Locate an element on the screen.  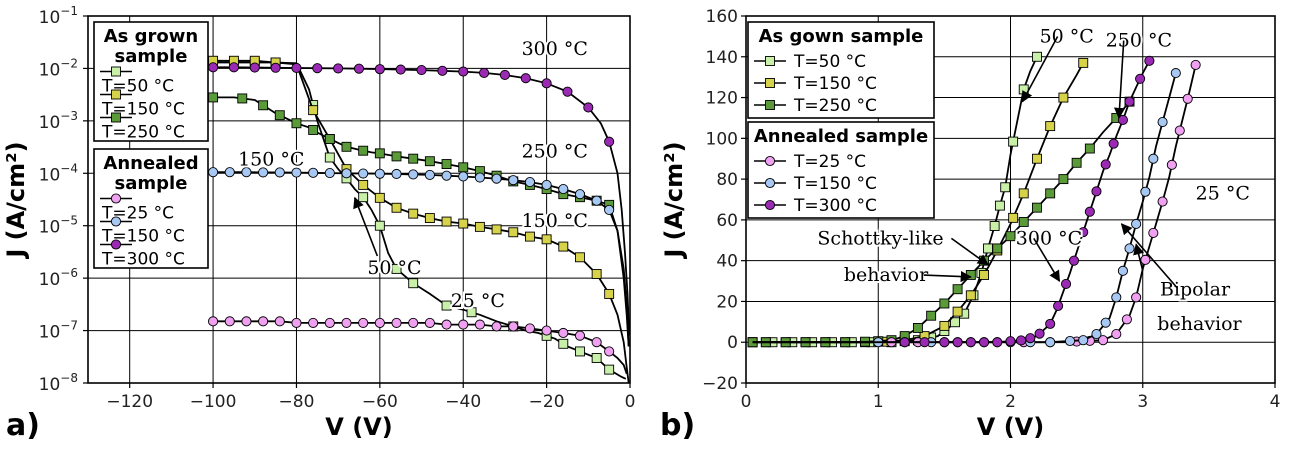
legend-box is located at coordinates (841, 70).